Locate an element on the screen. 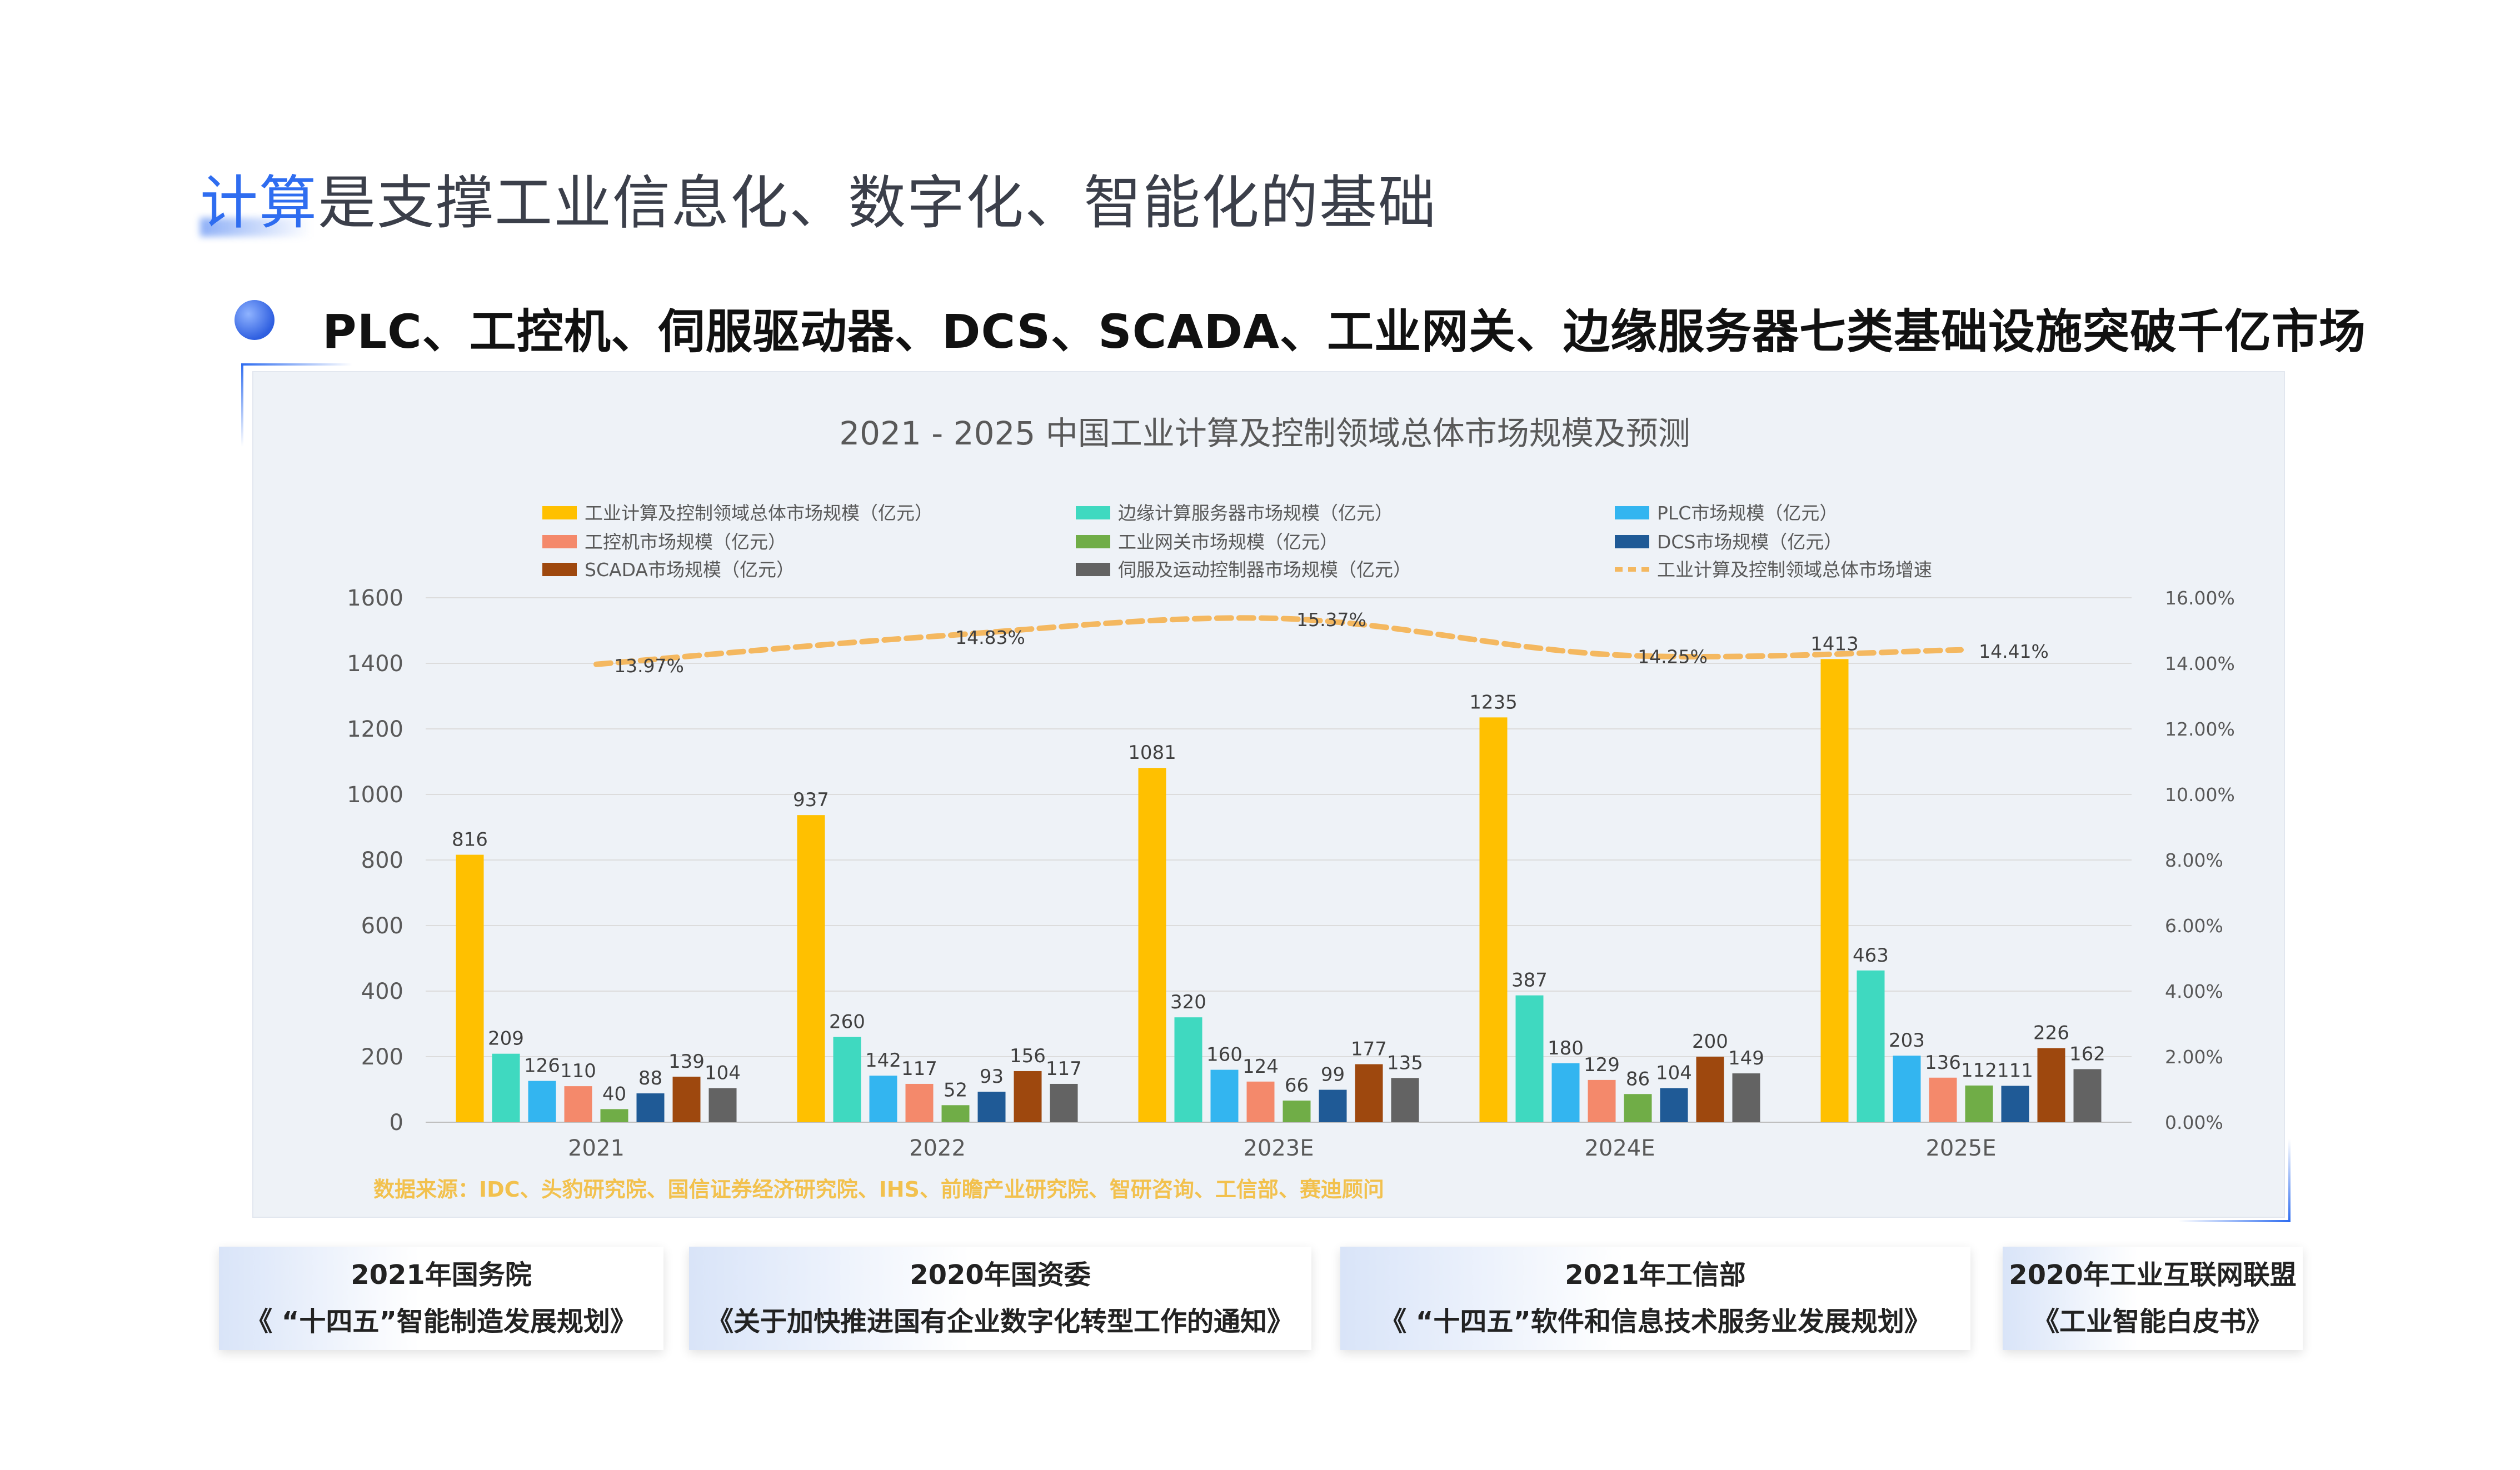  bar-value-label: 86 is located at coordinates (1638, 1079).